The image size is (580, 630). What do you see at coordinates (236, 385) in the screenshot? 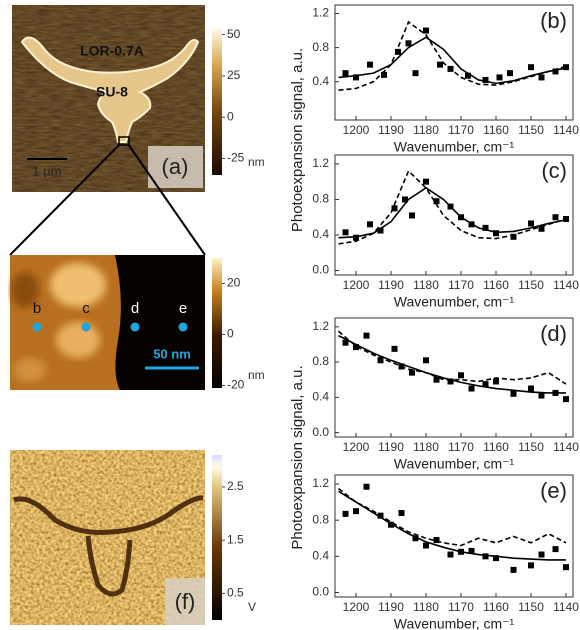
I see `colorbar-tick-label: -20` at bounding box center [236, 385].